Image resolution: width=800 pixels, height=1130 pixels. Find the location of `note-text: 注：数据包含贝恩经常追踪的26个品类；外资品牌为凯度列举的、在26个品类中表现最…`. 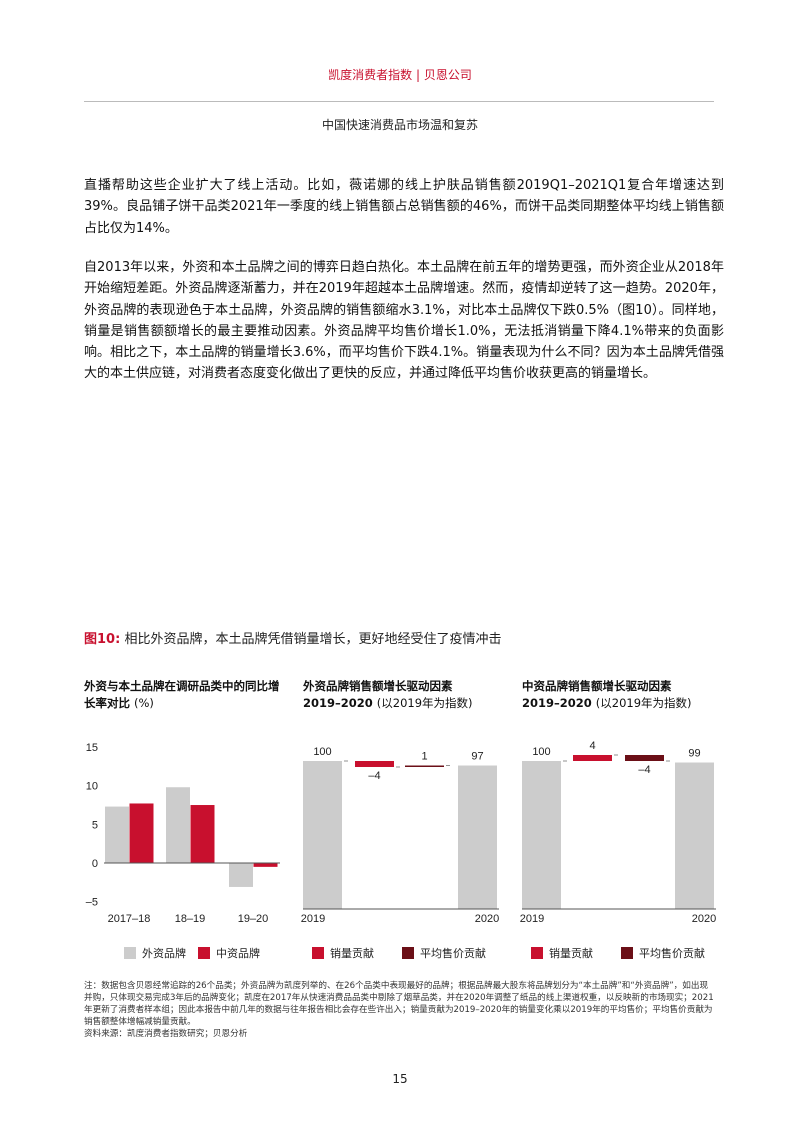

note-text: 注：数据包含贝恩经常追踪的26个品类；外资品牌为凯度列举的、在26个品类中表现最… is located at coordinates (399, 1004).